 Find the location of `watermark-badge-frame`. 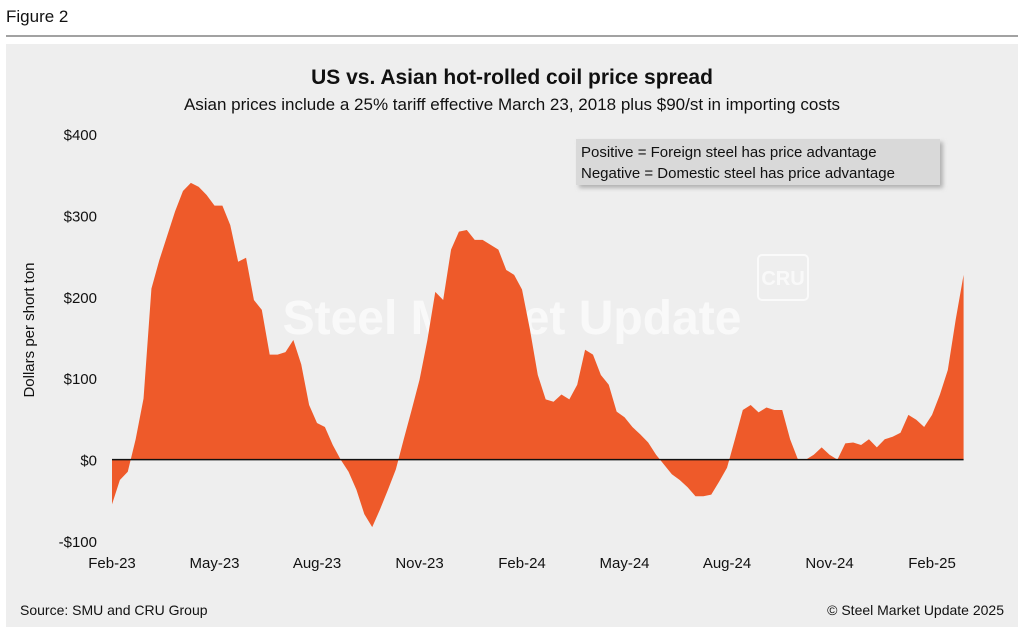

watermark-badge-frame is located at coordinates (783, 277).